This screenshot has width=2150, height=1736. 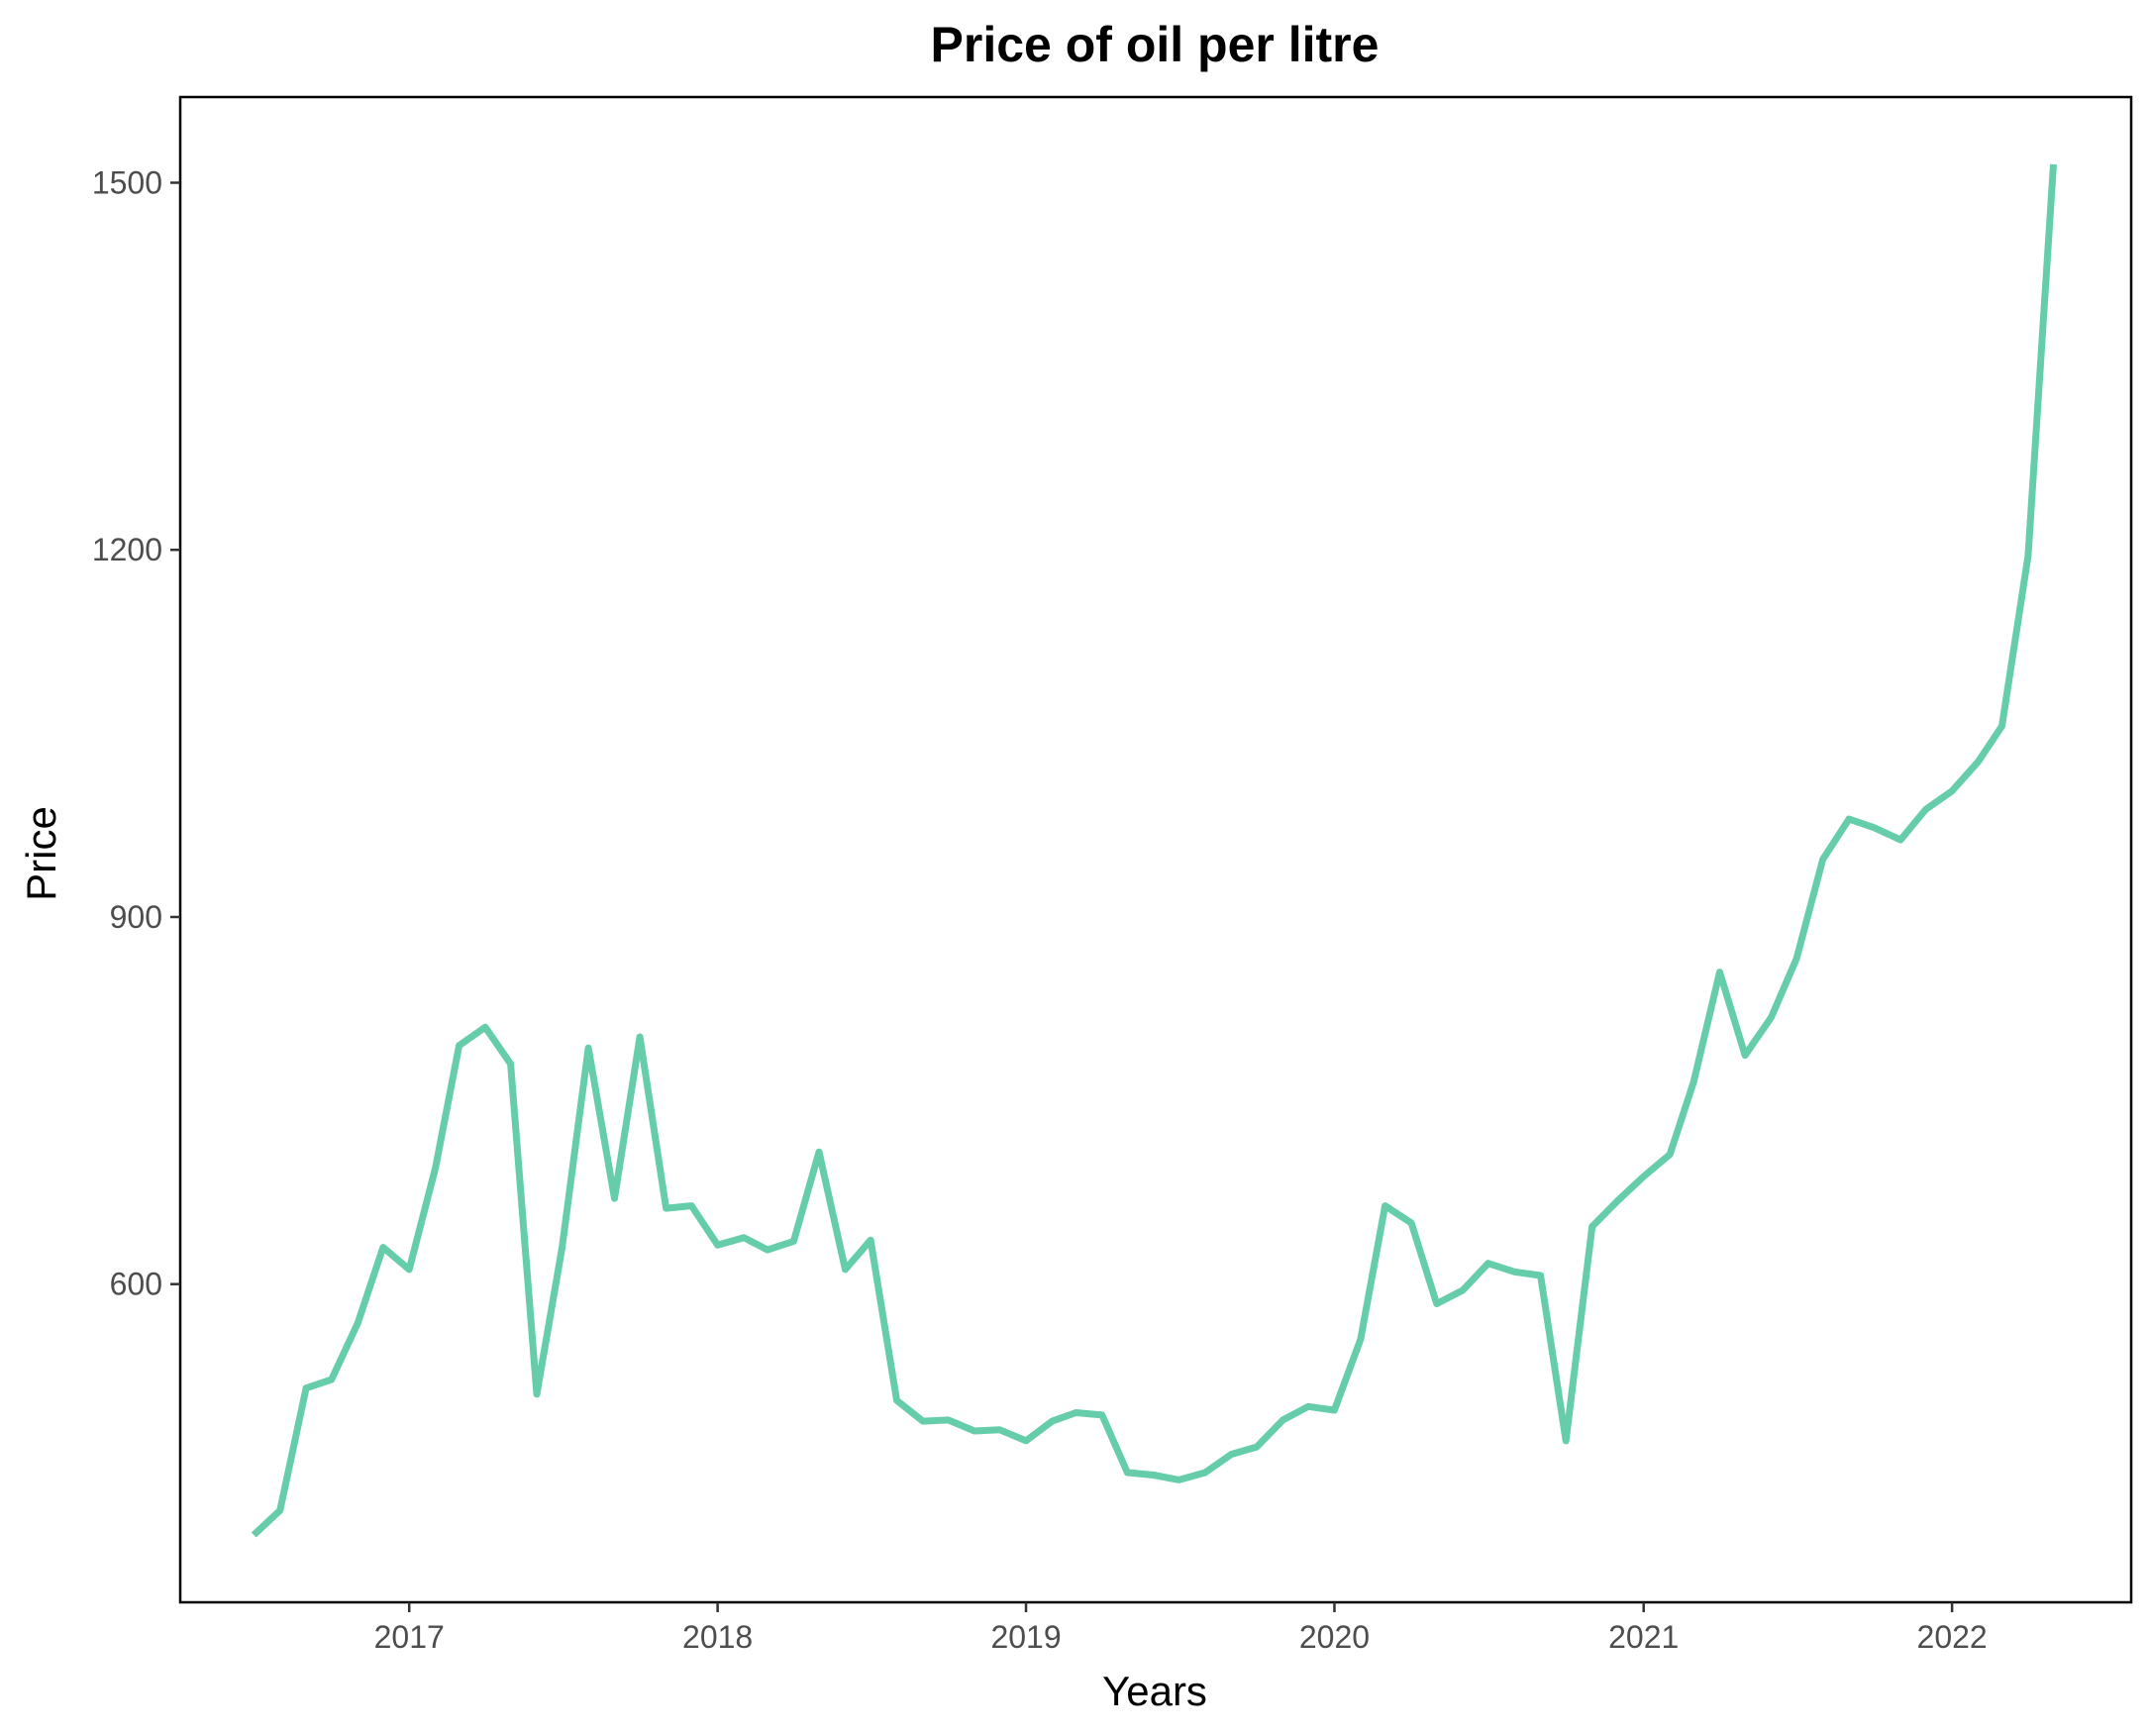 What do you see at coordinates (136, 733) in the screenshot?
I see `y-axis: 600 900 1200 1500` at bounding box center [136, 733].